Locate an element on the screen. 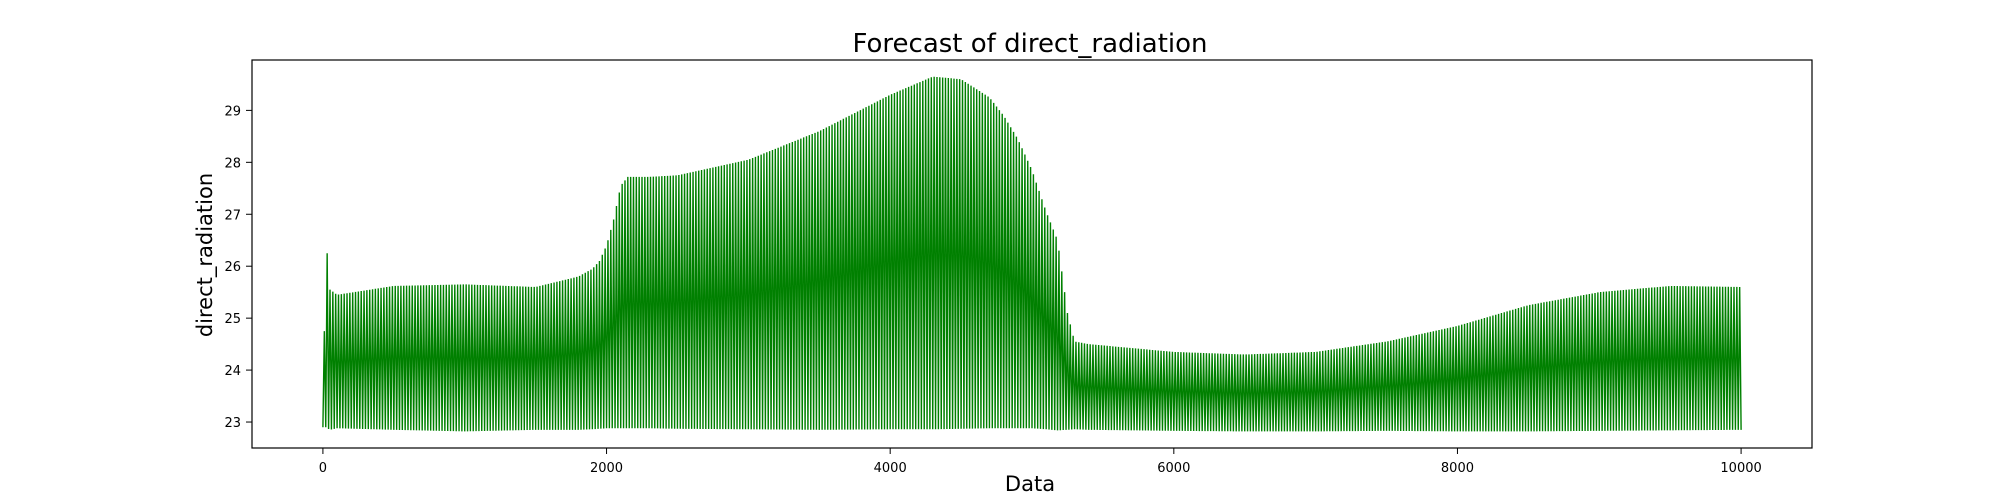  x-tick-label: 0 is located at coordinates (323, 468).